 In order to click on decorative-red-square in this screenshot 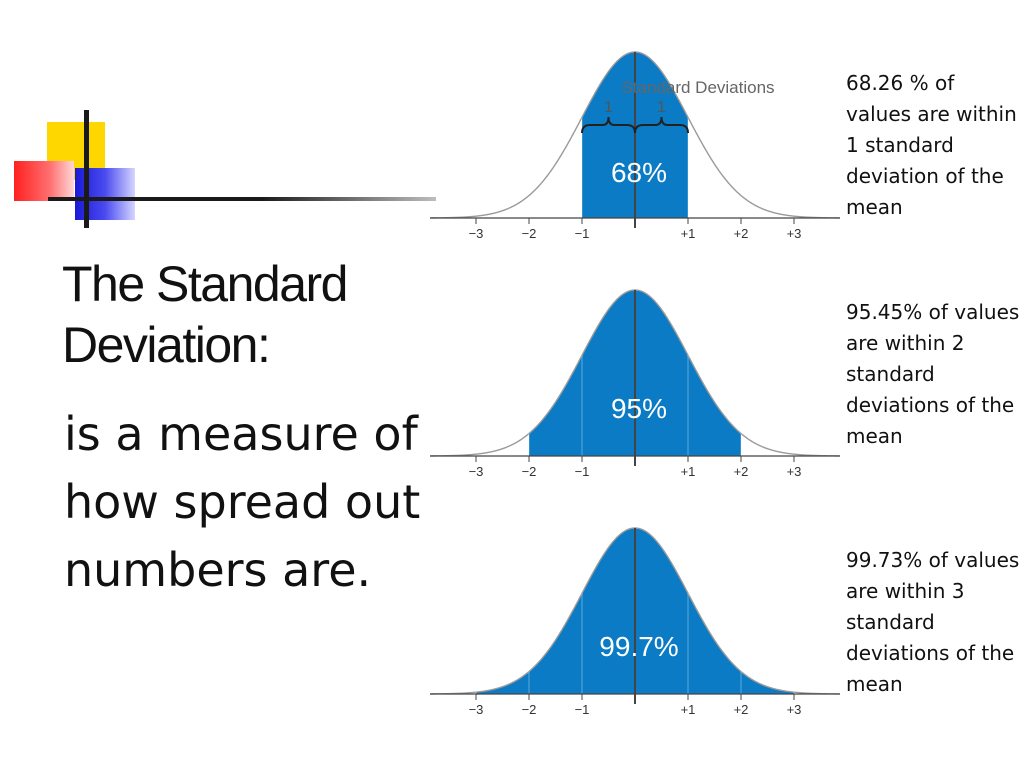, I will do `click(44, 181)`.